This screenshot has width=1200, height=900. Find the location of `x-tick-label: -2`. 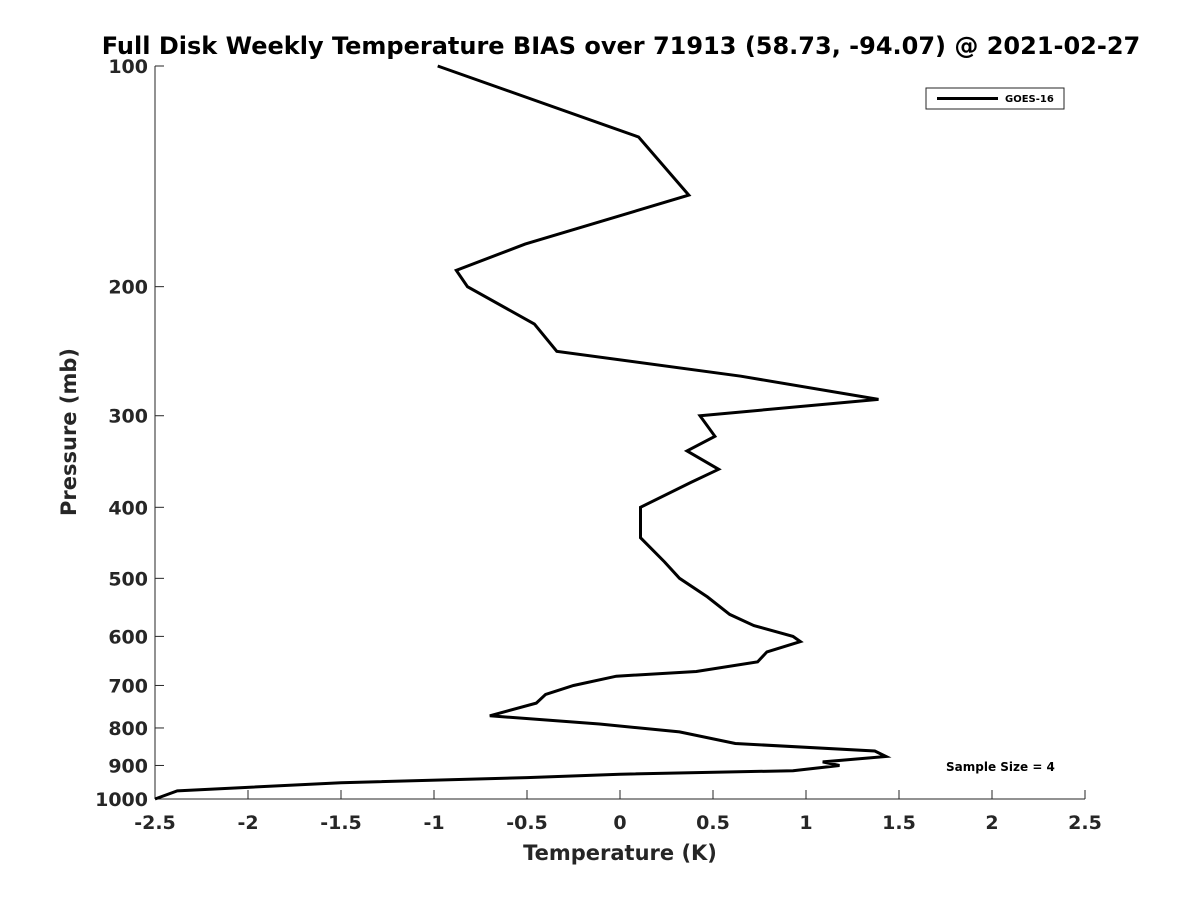

x-tick-label: -2 is located at coordinates (247, 823).